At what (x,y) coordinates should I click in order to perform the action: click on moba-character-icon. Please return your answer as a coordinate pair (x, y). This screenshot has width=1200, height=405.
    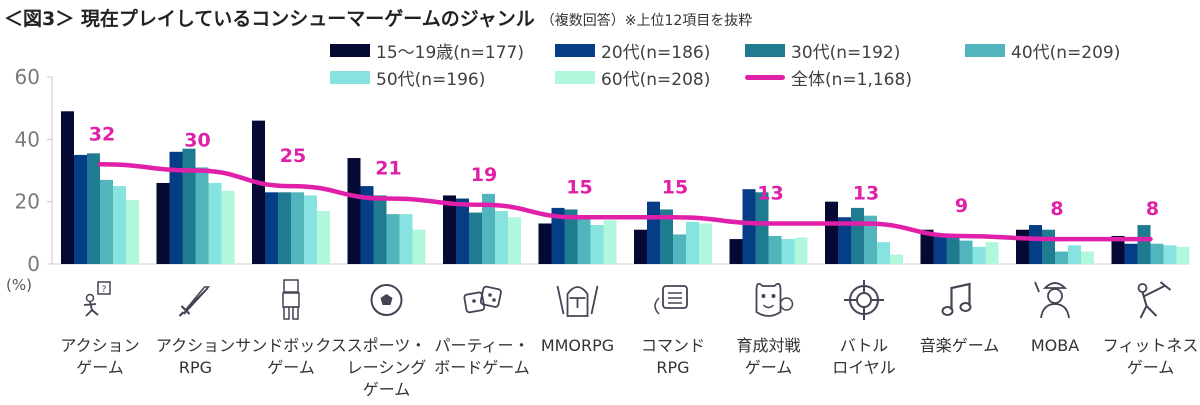
    Looking at the image, I should click on (1052, 300).